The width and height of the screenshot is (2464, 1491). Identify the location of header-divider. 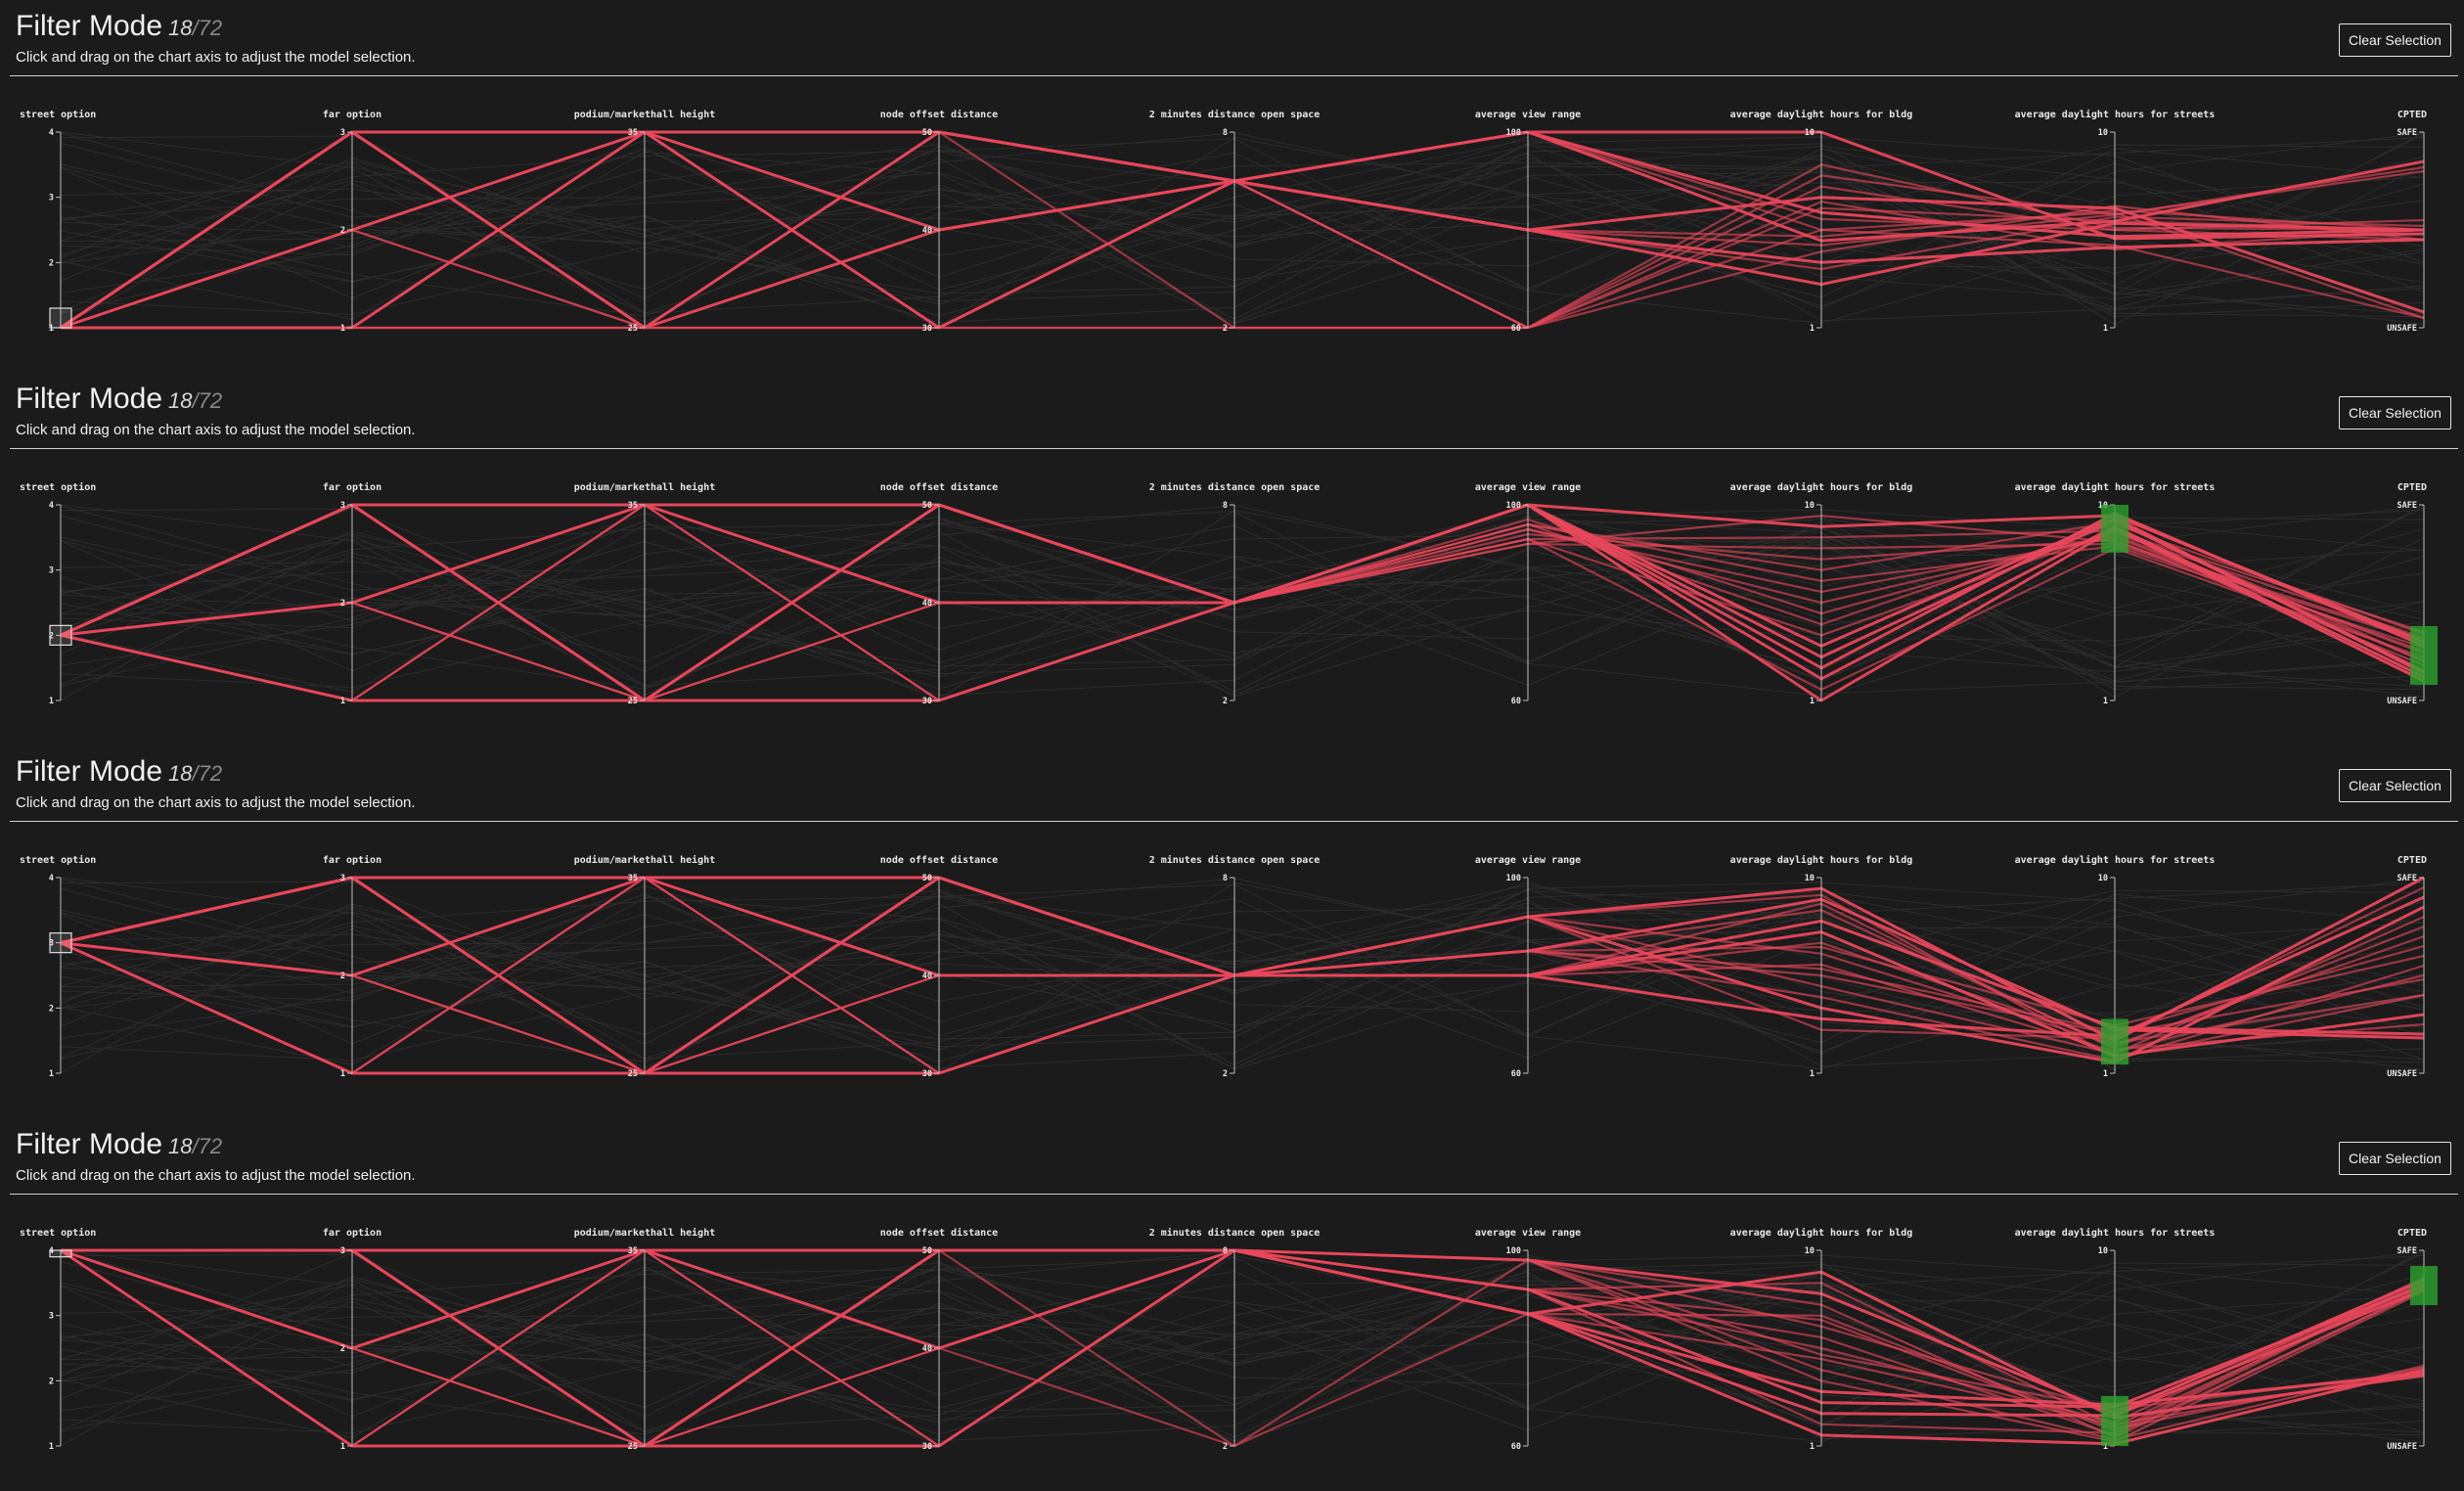
(1234, 1195).